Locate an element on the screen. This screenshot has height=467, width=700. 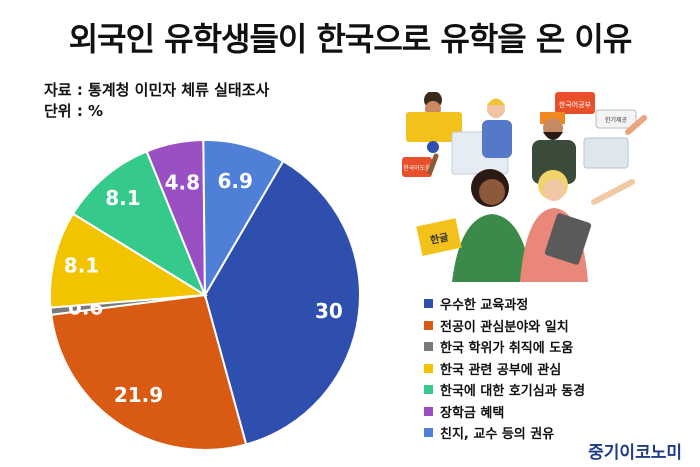
legend-item: 한국에 대한 호기심과 동경 is located at coordinates (504, 390).